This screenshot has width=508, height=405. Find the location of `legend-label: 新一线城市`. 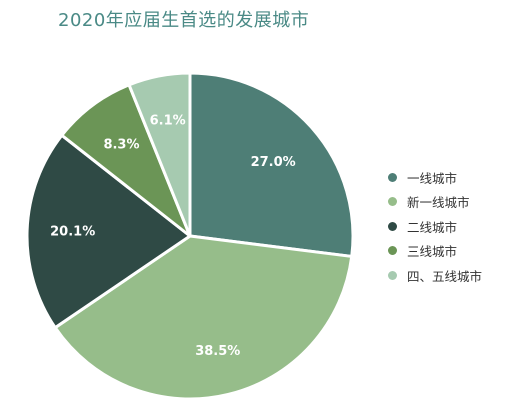

legend-label: 新一线城市 is located at coordinates (438, 203).